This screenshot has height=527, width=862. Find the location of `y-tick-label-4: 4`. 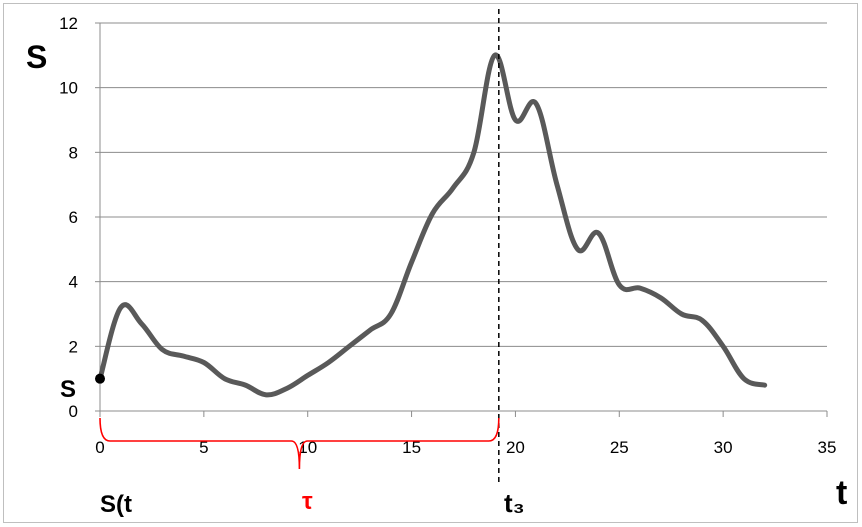

y-tick-label-4: 4 is located at coordinates (73, 282).